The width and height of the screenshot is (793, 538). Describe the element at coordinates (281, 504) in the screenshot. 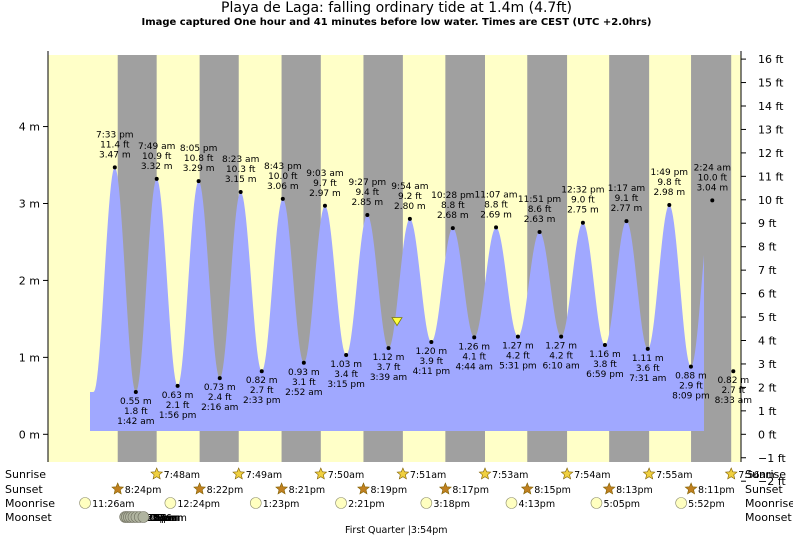

I see `moonrise-time: 1:23pm` at that location.